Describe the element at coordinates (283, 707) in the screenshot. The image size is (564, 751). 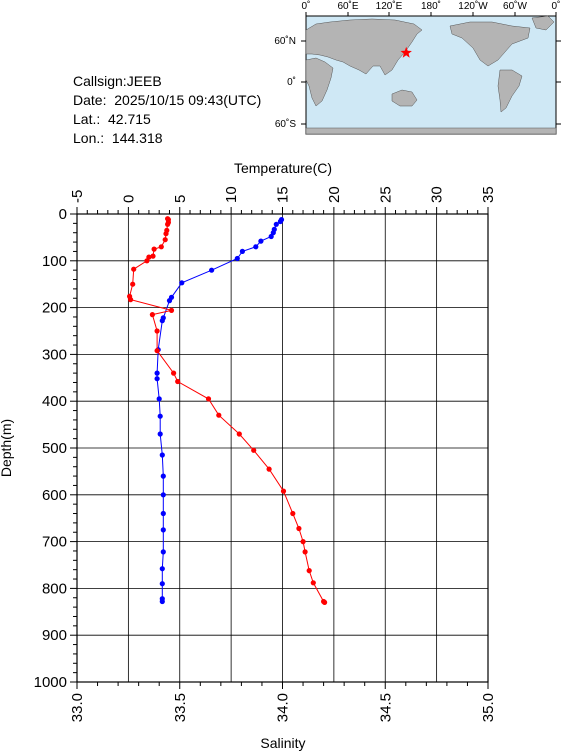
I see `salinity-tick-label: 34.0` at that location.